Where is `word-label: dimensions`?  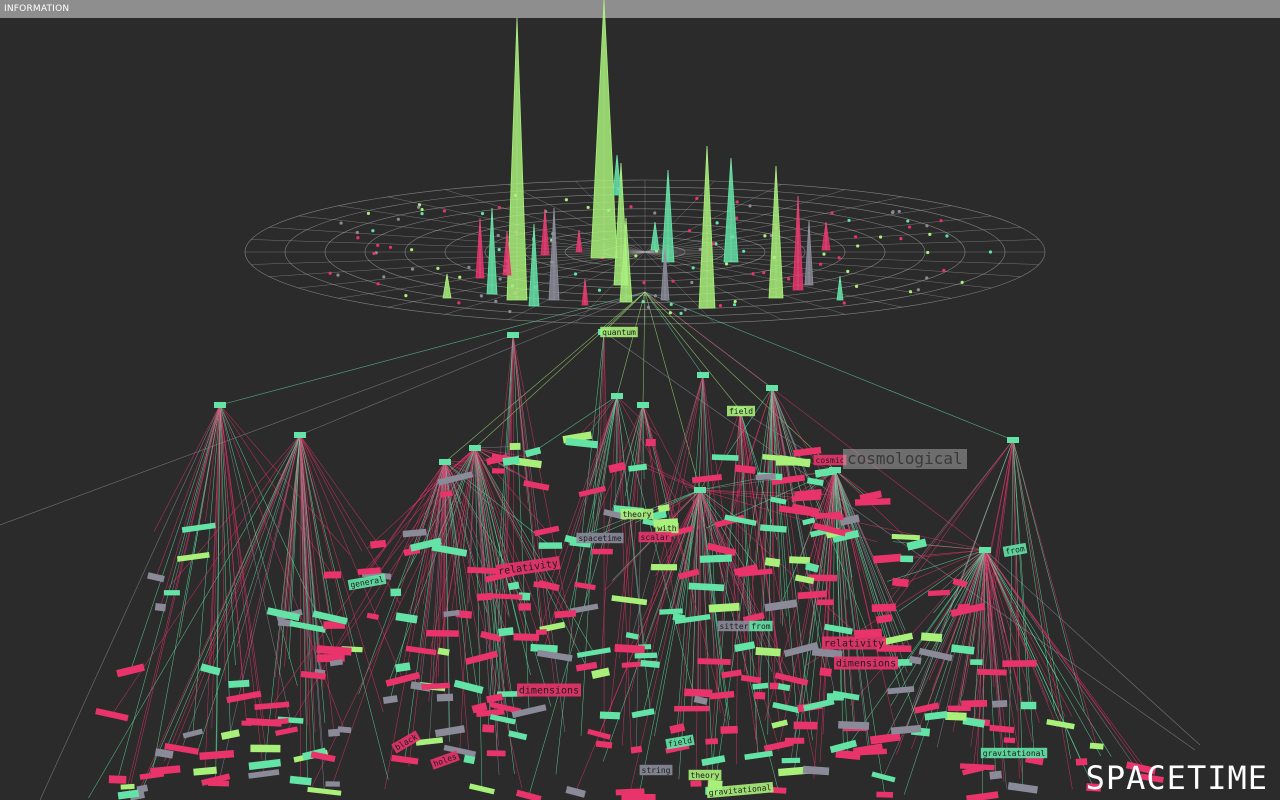 word-label: dimensions is located at coordinates (549, 690).